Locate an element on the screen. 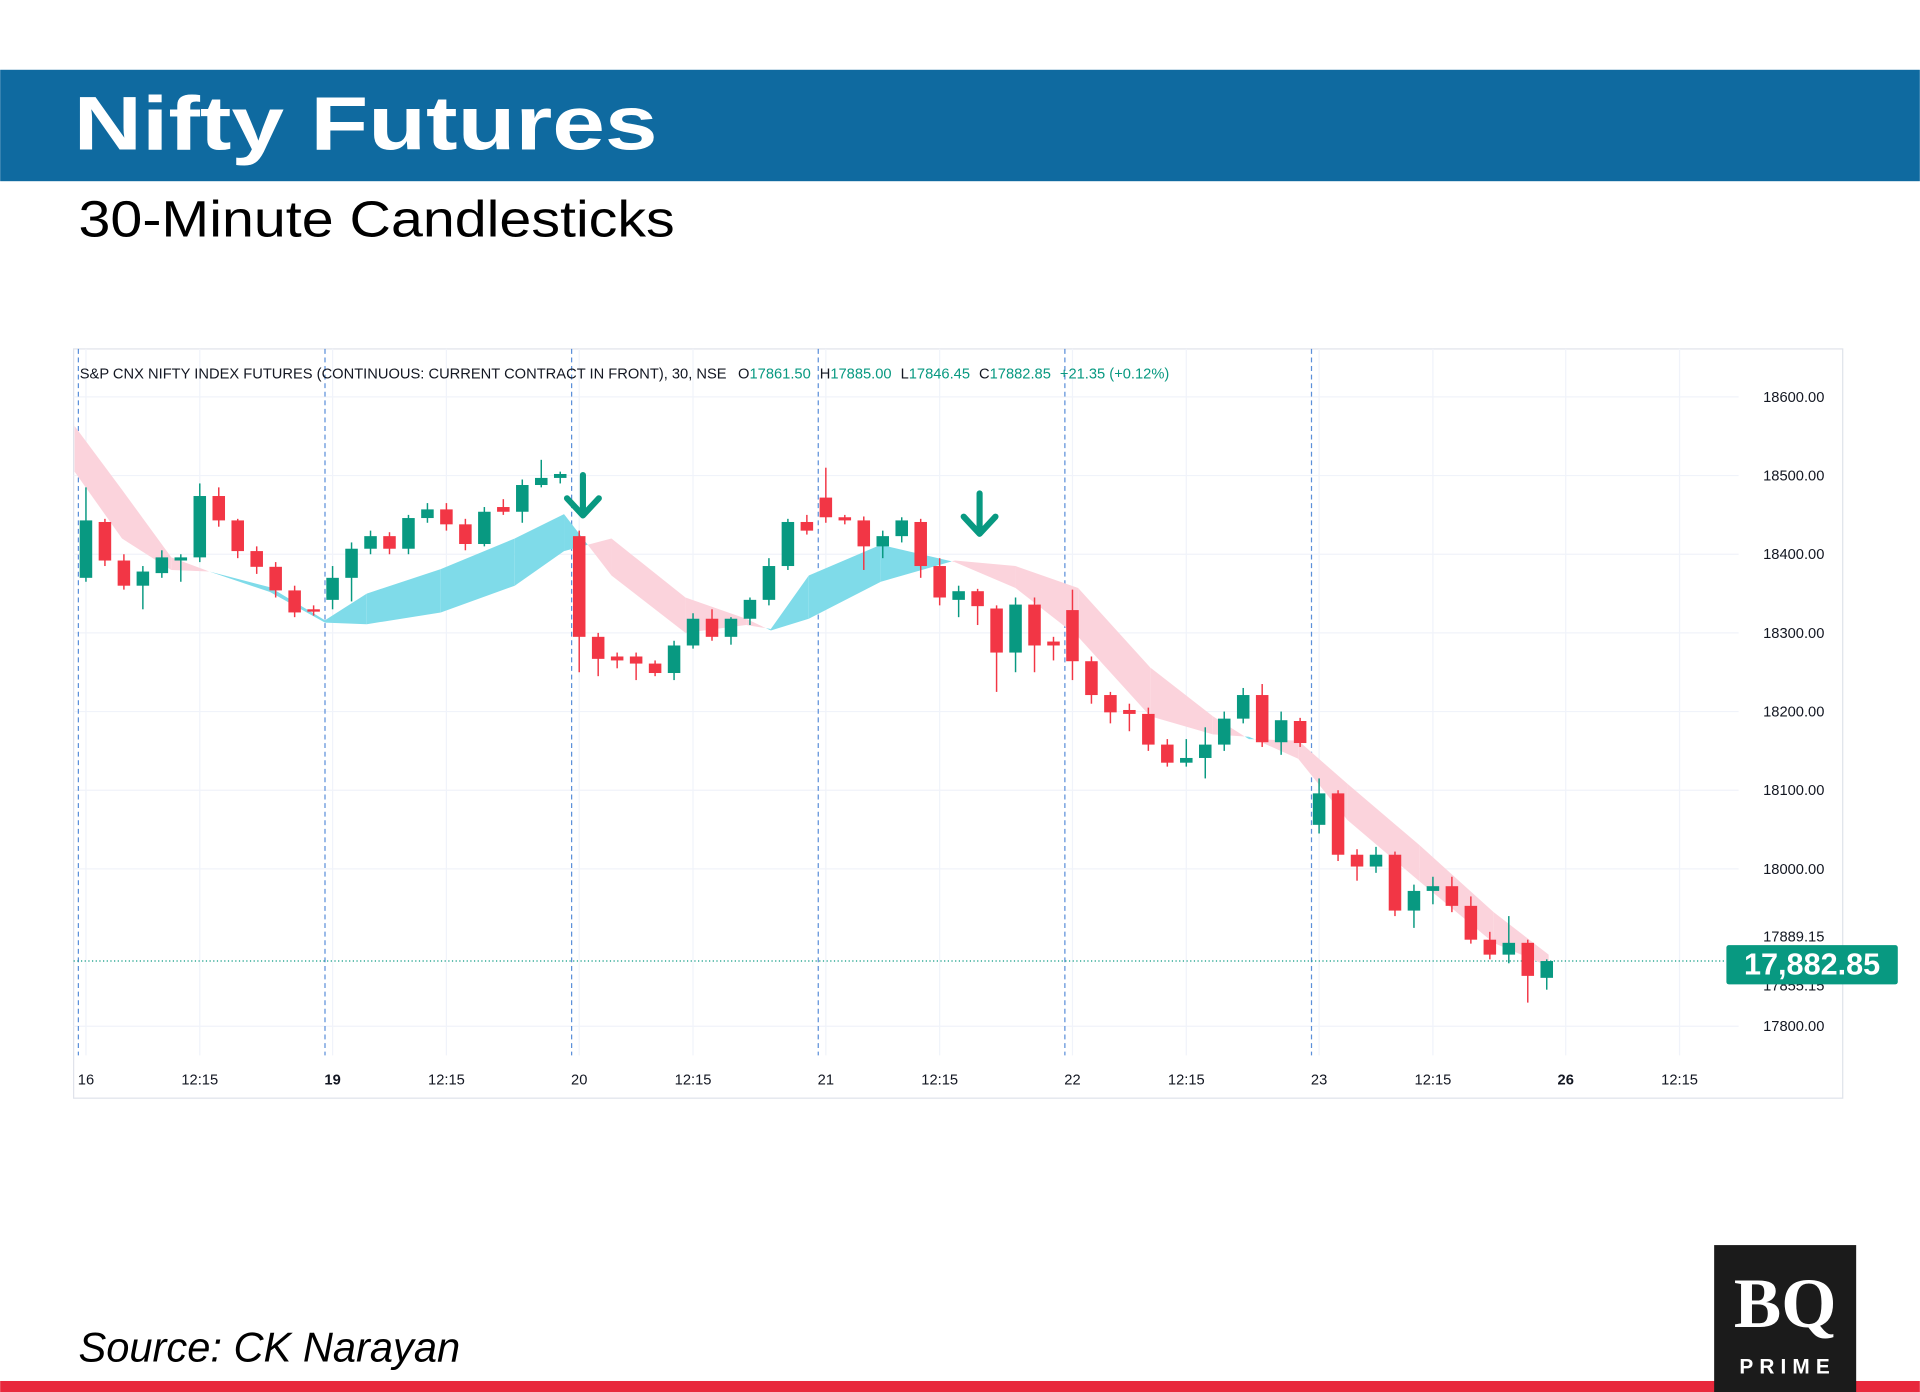  chart-title: Nifty Futures is located at coordinates (366, 123).